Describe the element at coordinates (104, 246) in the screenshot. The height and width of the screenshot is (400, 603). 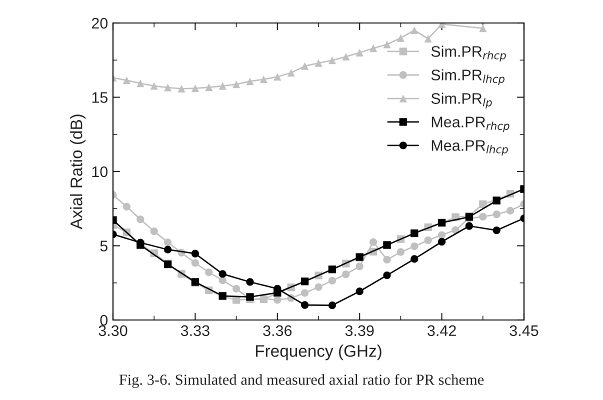
I see `y-tick-label: 5` at that location.